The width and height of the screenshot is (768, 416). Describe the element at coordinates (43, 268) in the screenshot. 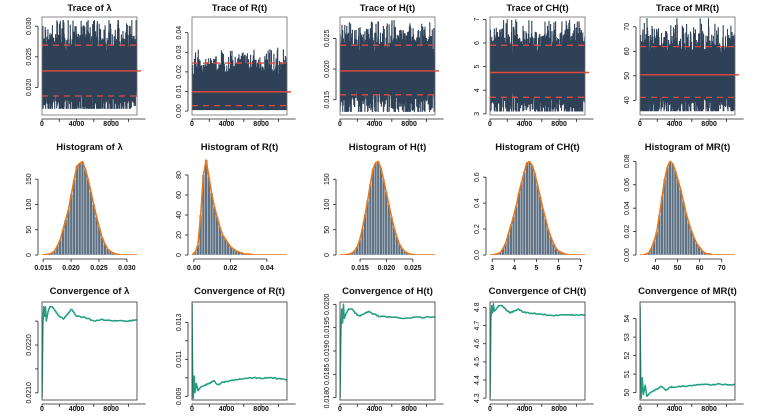

I see `hist-lambda-x-tick-label: 0.015` at that location.